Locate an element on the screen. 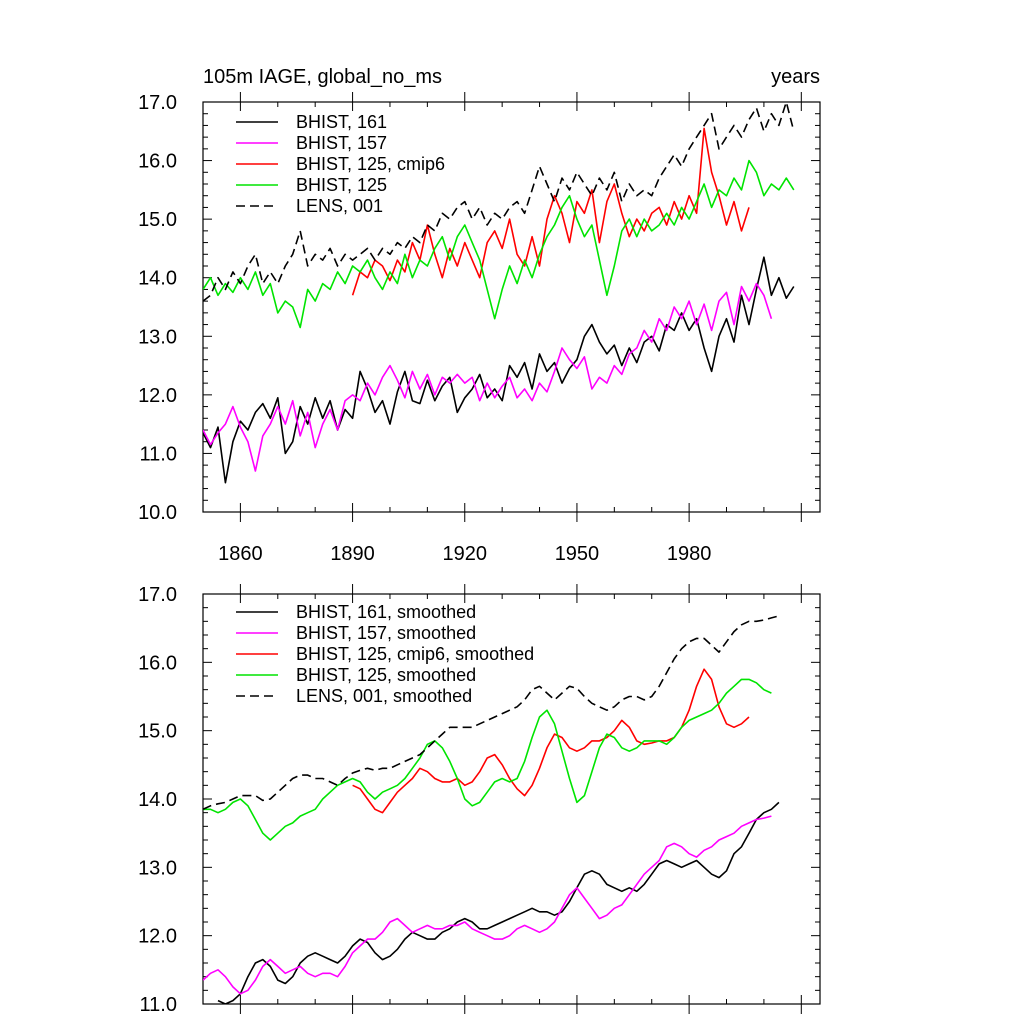 The height and width of the screenshot is (1024, 1024). x-tick-label: 1860 is located at coordinates (240, 554).